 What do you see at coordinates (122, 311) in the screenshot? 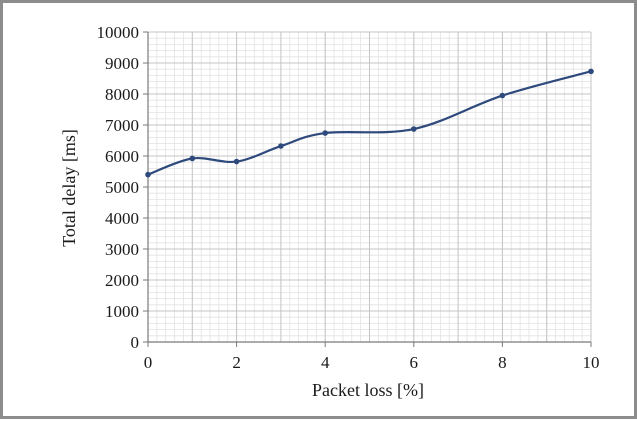
I see `y-tick-label: 1000` at bounding box center [122, 311].